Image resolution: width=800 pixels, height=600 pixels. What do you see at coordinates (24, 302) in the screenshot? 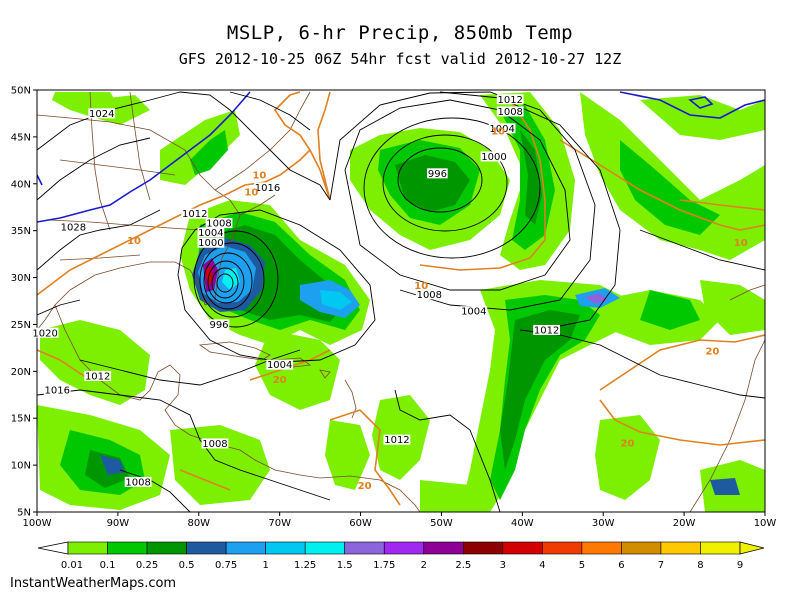
I see `latitude-ticks: 50N 45N 40N 35N 30N 25N 20N 15N 10N 5N` at bounding box center [24, 302].